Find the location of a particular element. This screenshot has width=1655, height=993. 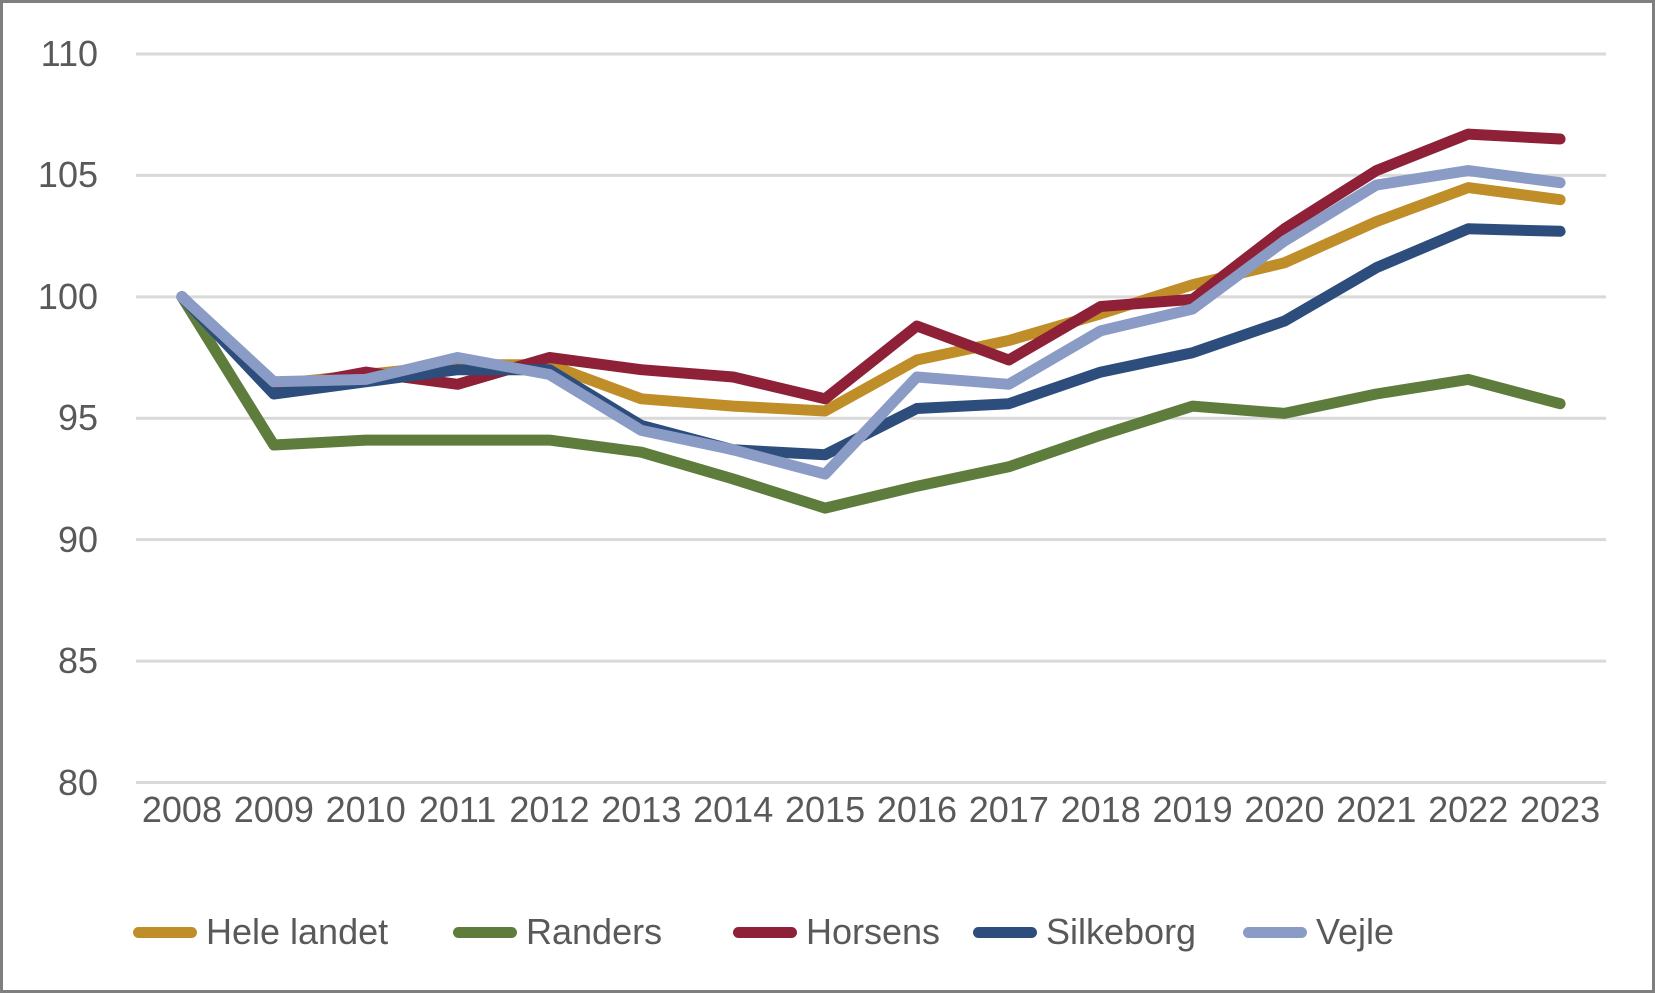

legend-label: Horsens is located at coordinates (873, 931).